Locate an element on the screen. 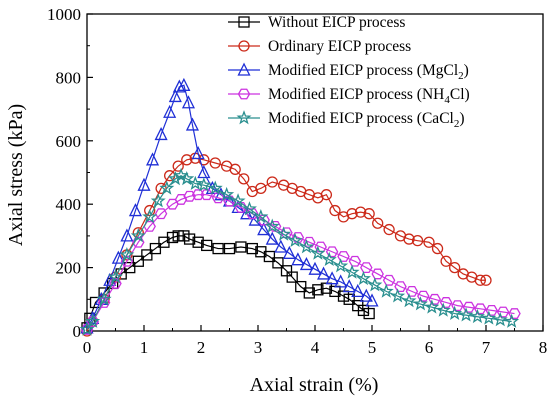  legend-entry-2: Ordinary EICP process is located at coordinates (319, 46).